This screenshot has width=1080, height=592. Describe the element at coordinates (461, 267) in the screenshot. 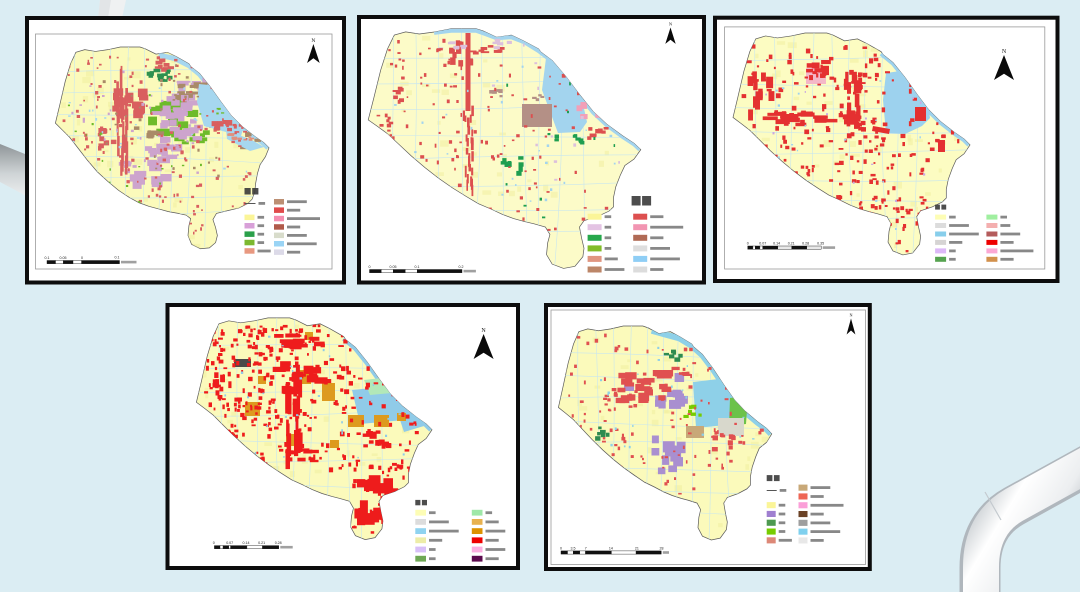

I see `svg-text: 0.2` at that location.